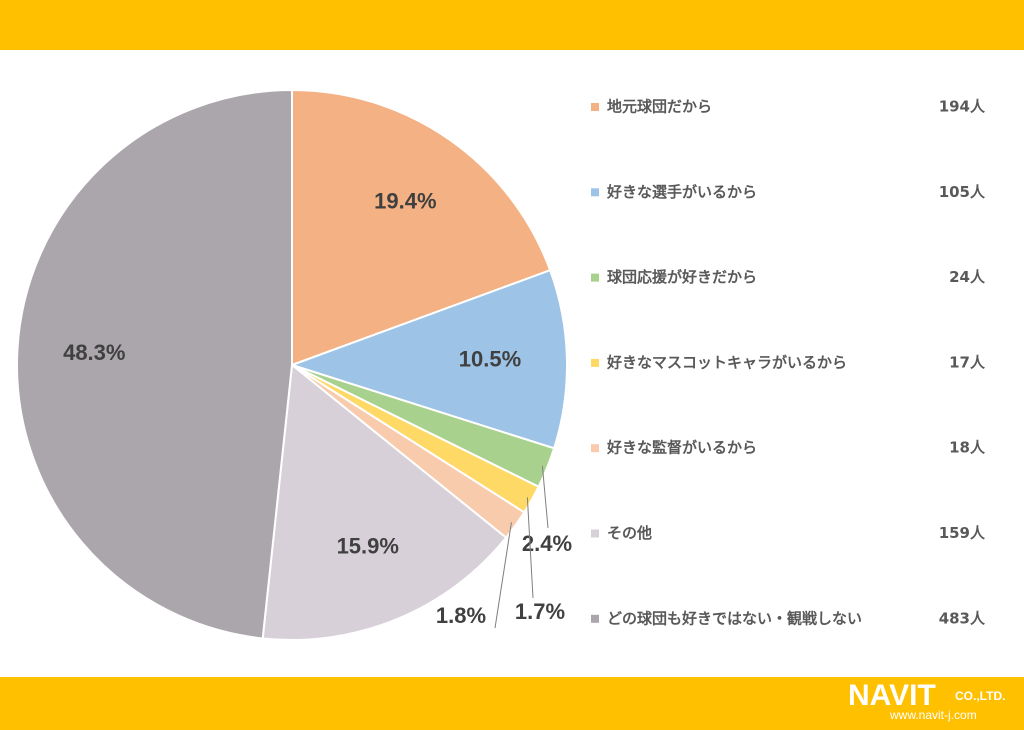 This screenshot has width=1024, height=730. What do you see at coordinates (512, 703) in the screenshot?
I see `footer-band` at bounding box center [512, 703].